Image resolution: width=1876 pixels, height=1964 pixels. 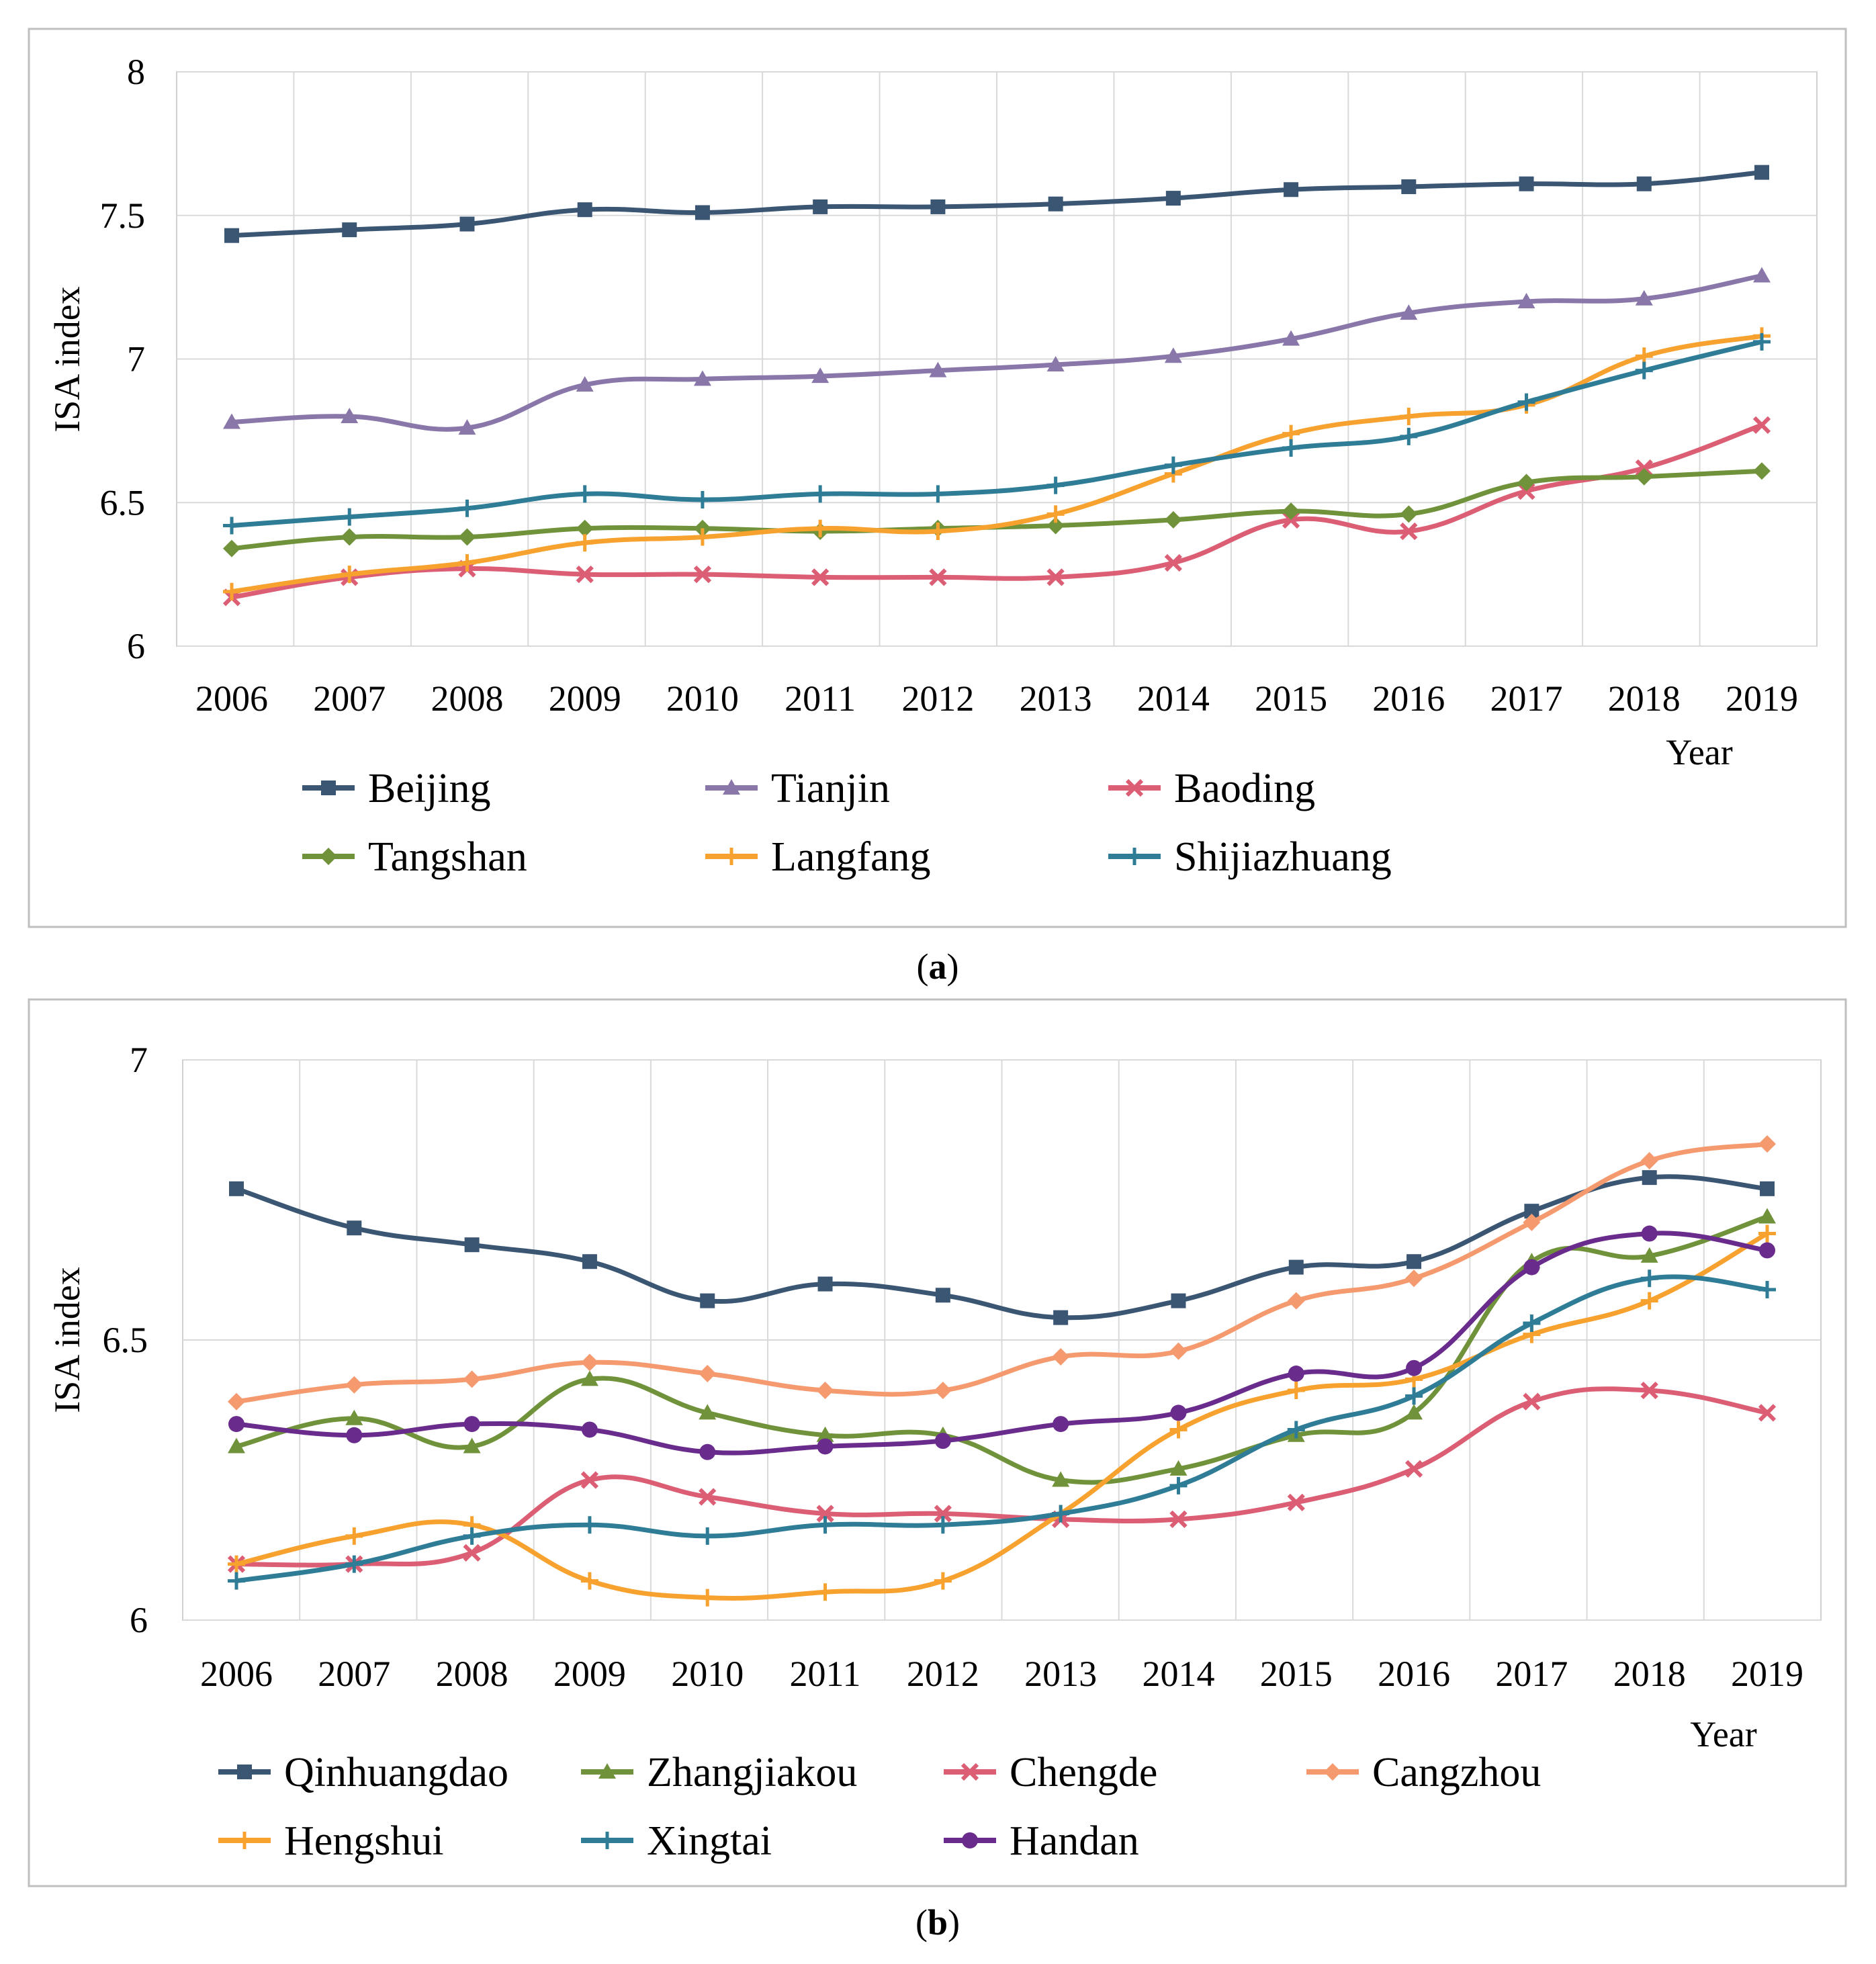 What do you see at coordinates (1002, 1477) in the screenshot?
I see `series-chengde` at bounding box center [1002, 1477].